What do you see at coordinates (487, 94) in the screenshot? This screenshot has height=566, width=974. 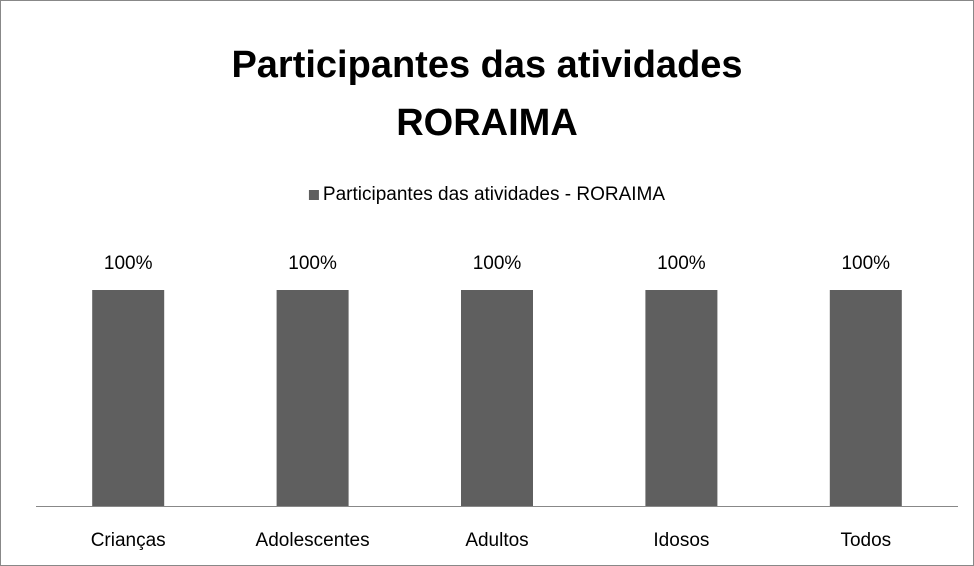 I see `chart-title: Participantes das atividades RORAIMA` at bounding box center [487, 94].